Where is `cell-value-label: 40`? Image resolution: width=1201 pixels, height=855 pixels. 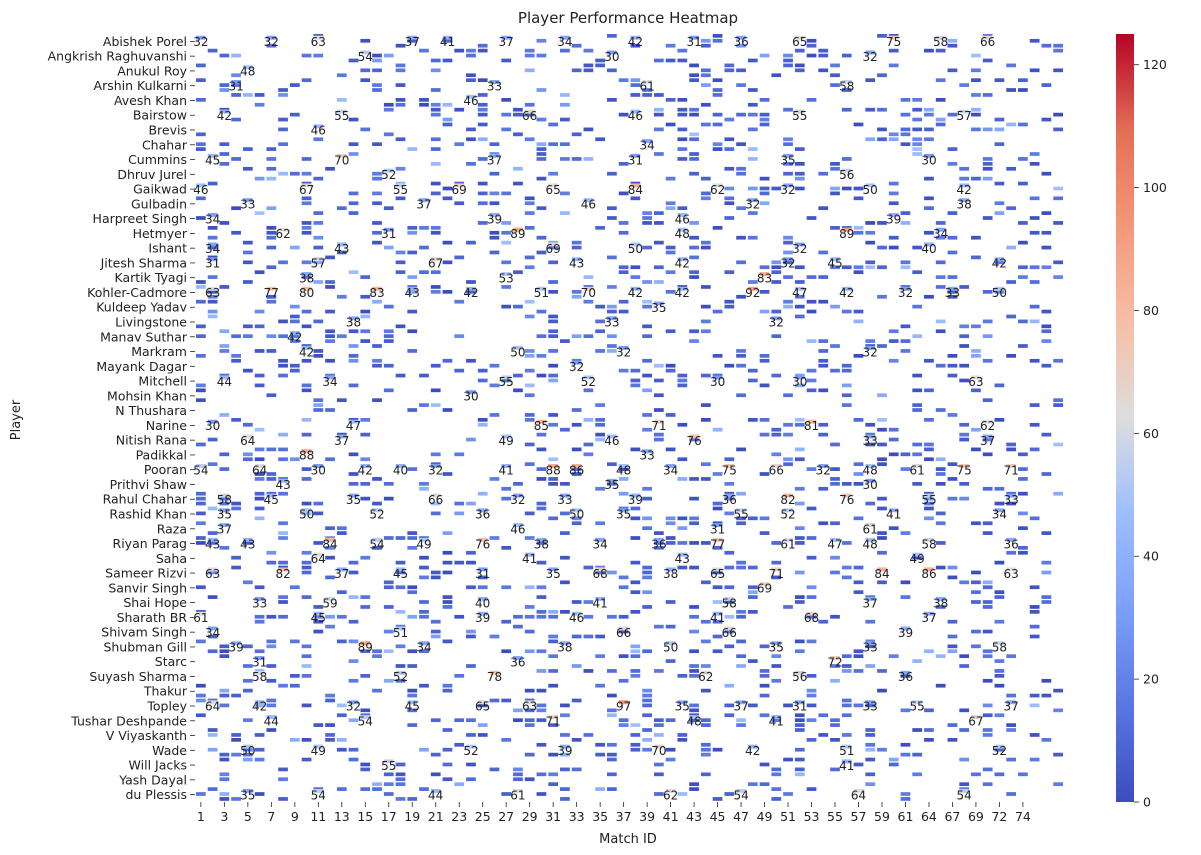
cell-value-label: 40 is located at coordinates (482, 603).